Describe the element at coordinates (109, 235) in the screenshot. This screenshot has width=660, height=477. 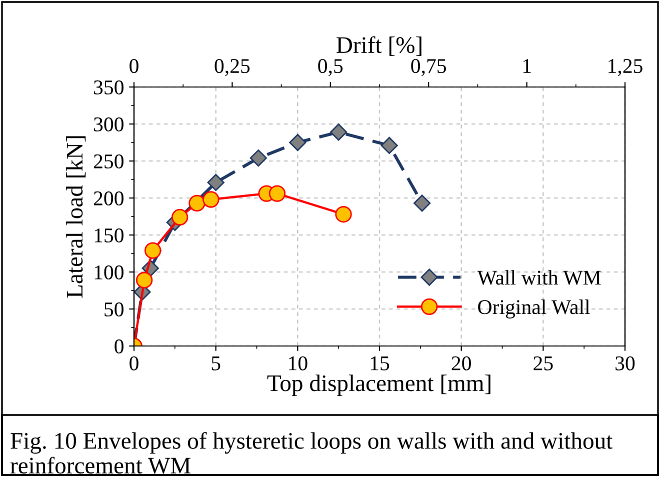
I see `y-tick-label: 150` at that location.